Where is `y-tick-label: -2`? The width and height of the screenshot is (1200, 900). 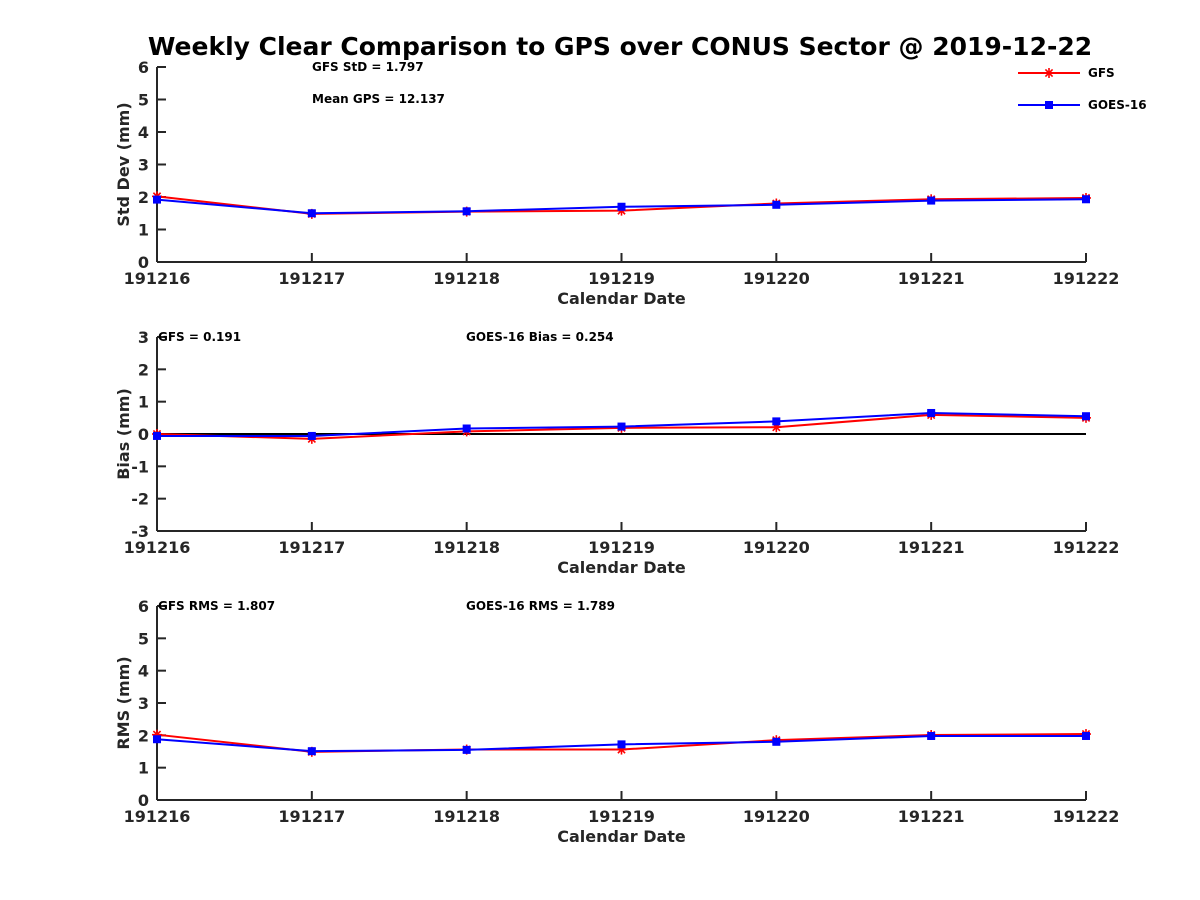 y-tick-label: -2 is located at coordinates (140, 499).